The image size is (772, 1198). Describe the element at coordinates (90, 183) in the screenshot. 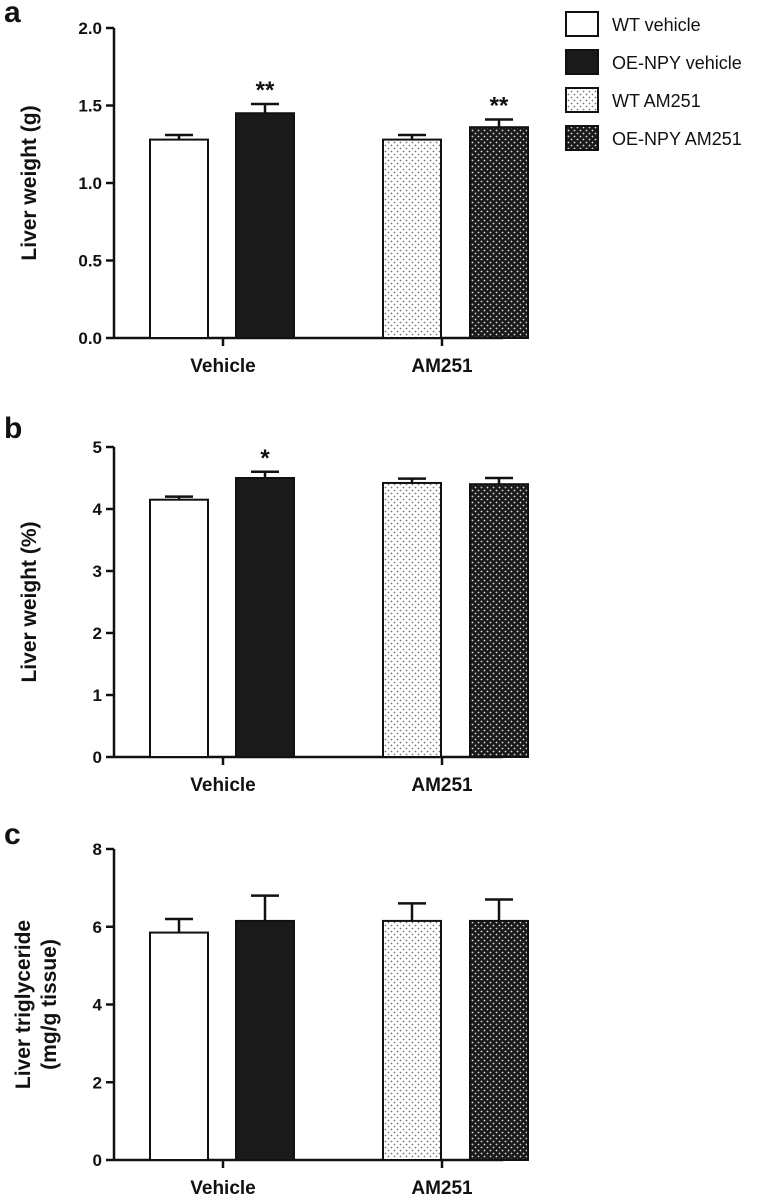

I see `y-tick-label: 1.0` at that location.